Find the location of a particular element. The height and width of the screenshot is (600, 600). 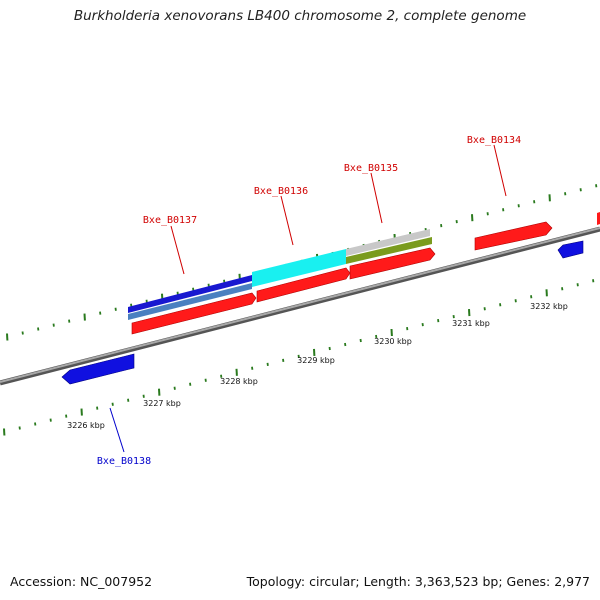

gene-label-b0136: Bxe_B0136 is located at coordinates (281, 191).